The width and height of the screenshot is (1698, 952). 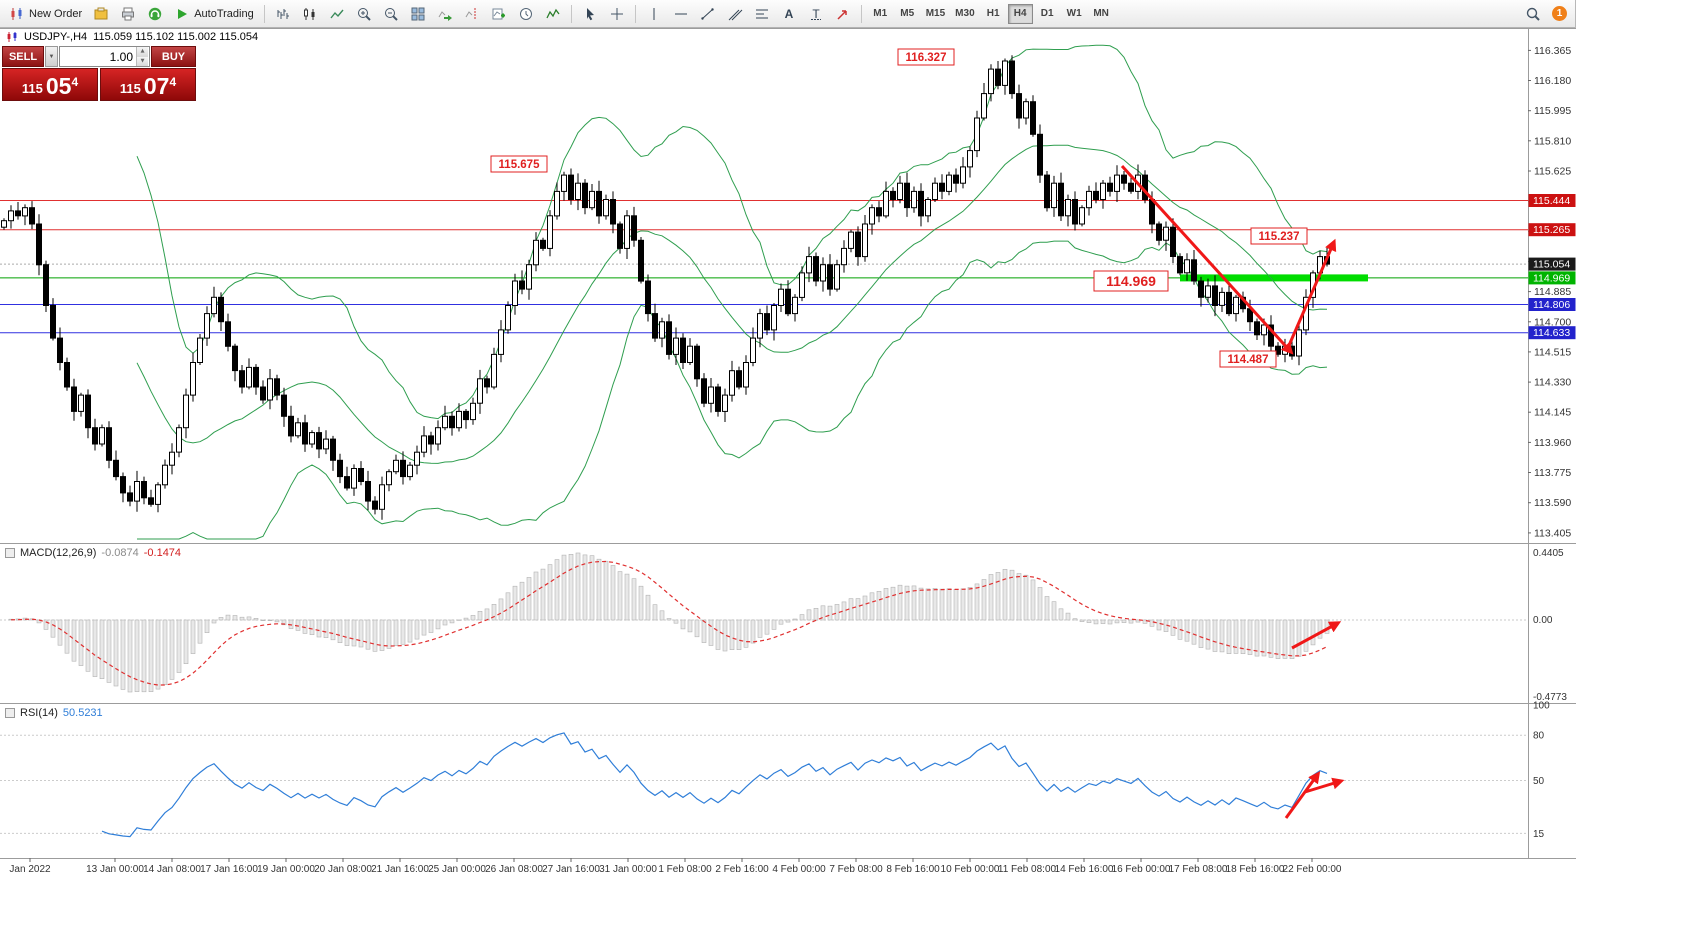 I want to click on timeframe-M30-button: M30, so click(x=964, y=14).